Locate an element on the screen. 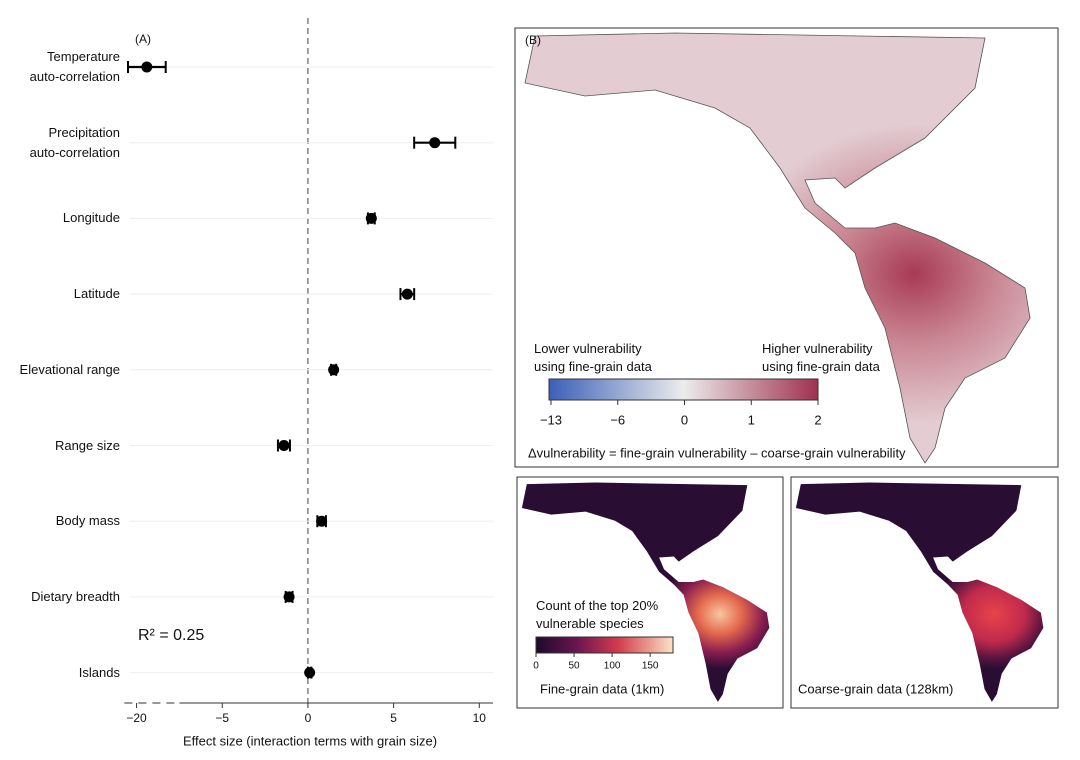 This screenshot has height=760, width=1080. y-tick-label: Body mass is located at coordinates (87, 521).